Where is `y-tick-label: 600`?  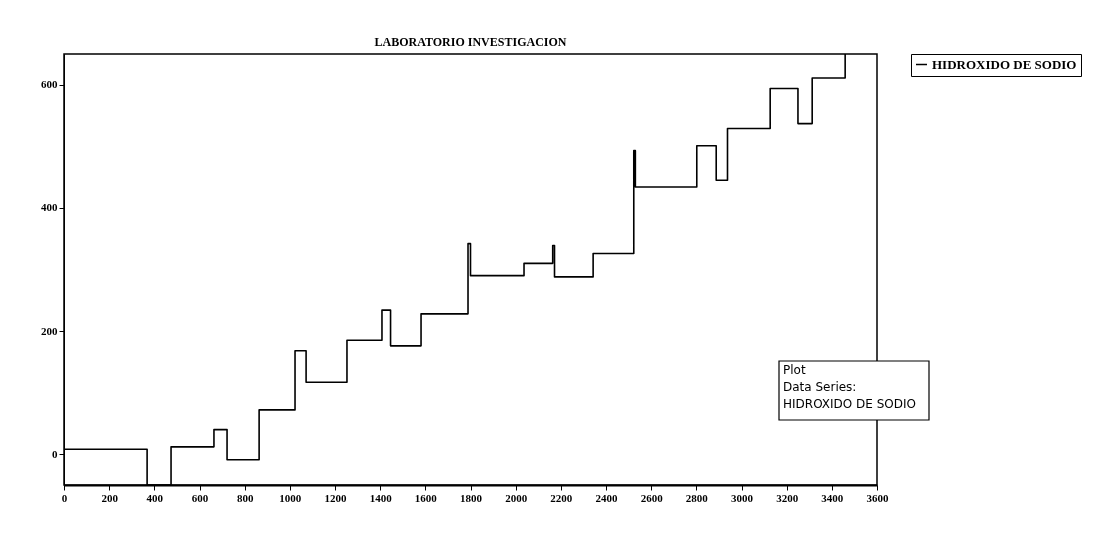
y-tick-label: 600 is located at coordinates (49, 84).